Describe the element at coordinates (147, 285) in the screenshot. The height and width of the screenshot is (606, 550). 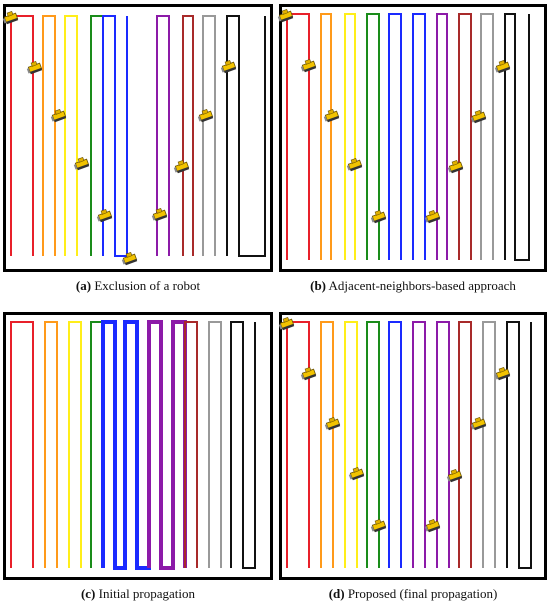
I see `caption-a-text: Exclusion of a robot` at that location.